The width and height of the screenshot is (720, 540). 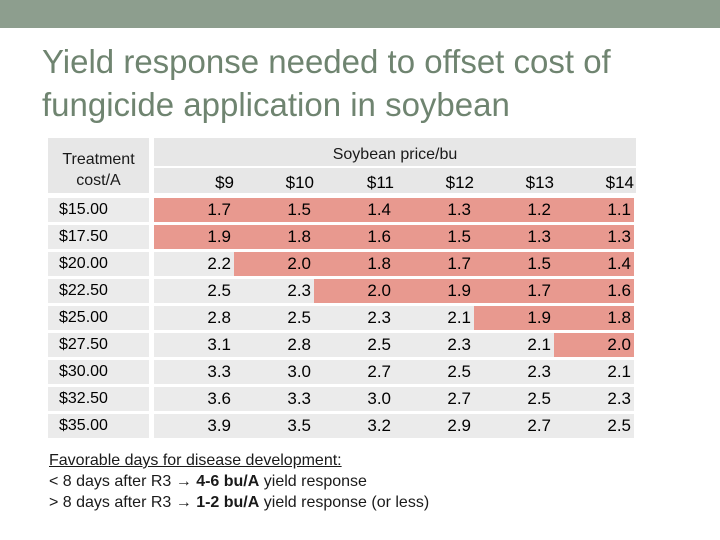 What do you see at coordinates (195, 460) in the screenshot?
I see `notes-heading: Favorable days for disease development:` at bounding box center [195, 460].